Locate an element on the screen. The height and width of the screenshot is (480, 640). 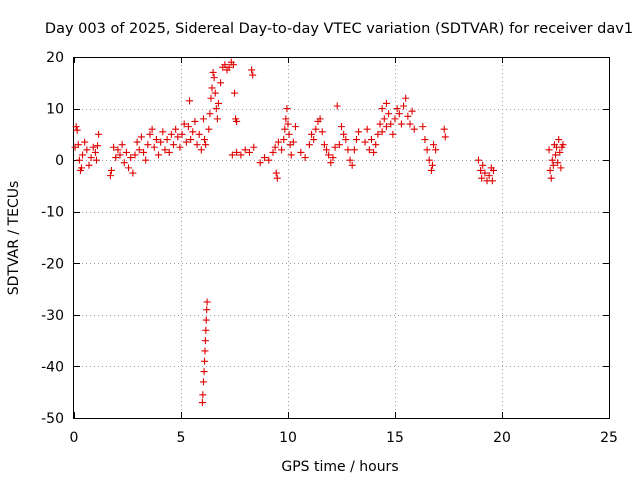
y-tick-labels: -50 -40 -30 -20 -10 0 10 20 is located at coordinates (52, 238).